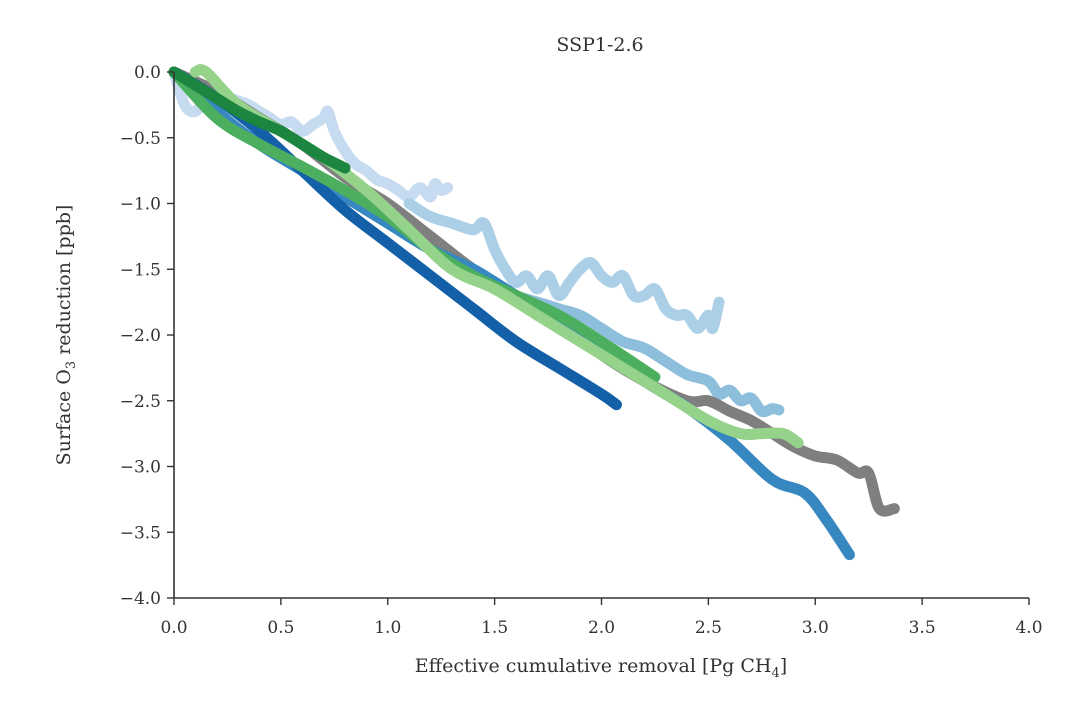  What do you see at coordinates (494, 628) in the screenshot?
I see `x-tick-label: 1.5` at bounding box center [494, 628].